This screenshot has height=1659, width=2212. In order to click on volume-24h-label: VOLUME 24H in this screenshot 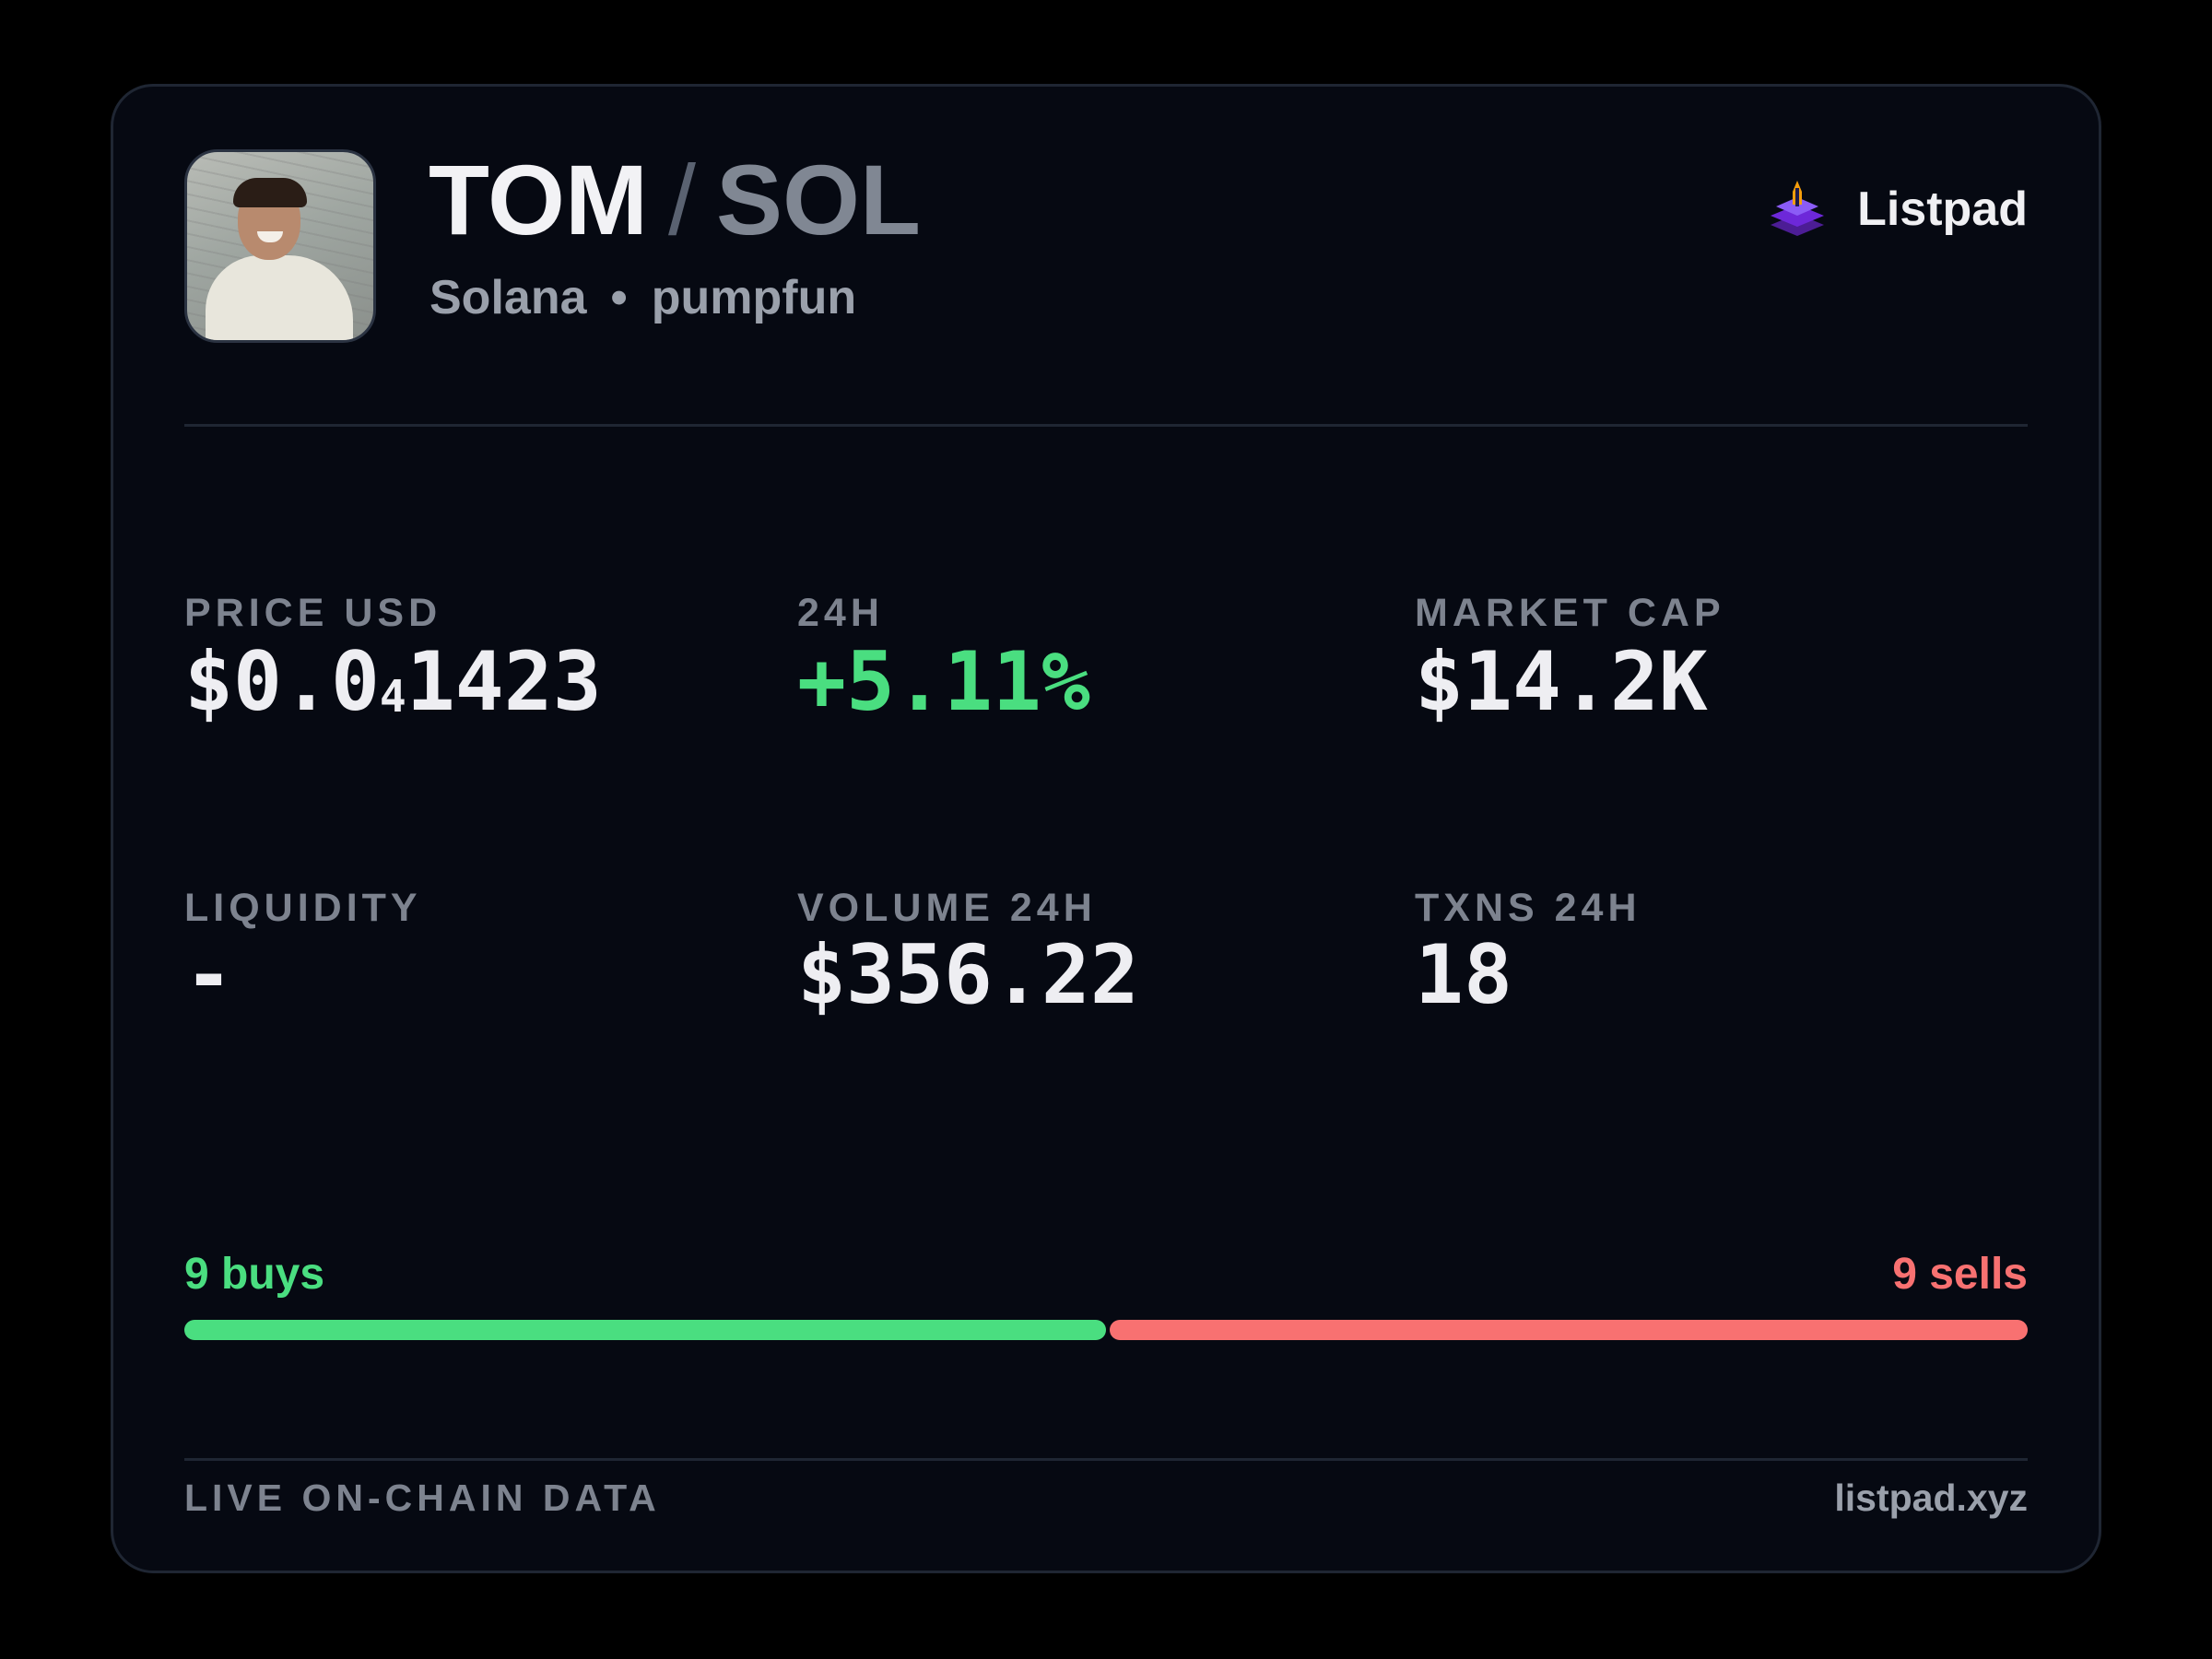, I will do `click(947, 908)`.